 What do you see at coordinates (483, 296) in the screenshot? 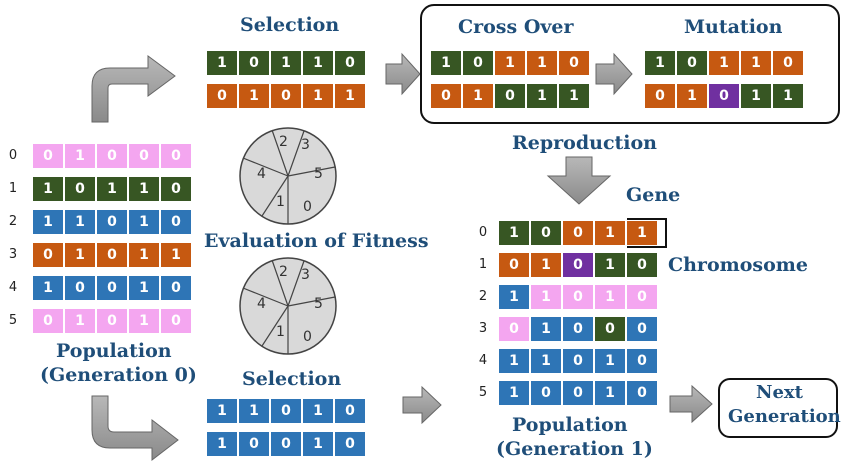
I see `row-index-label: 2` at bounding box center [483, 296].